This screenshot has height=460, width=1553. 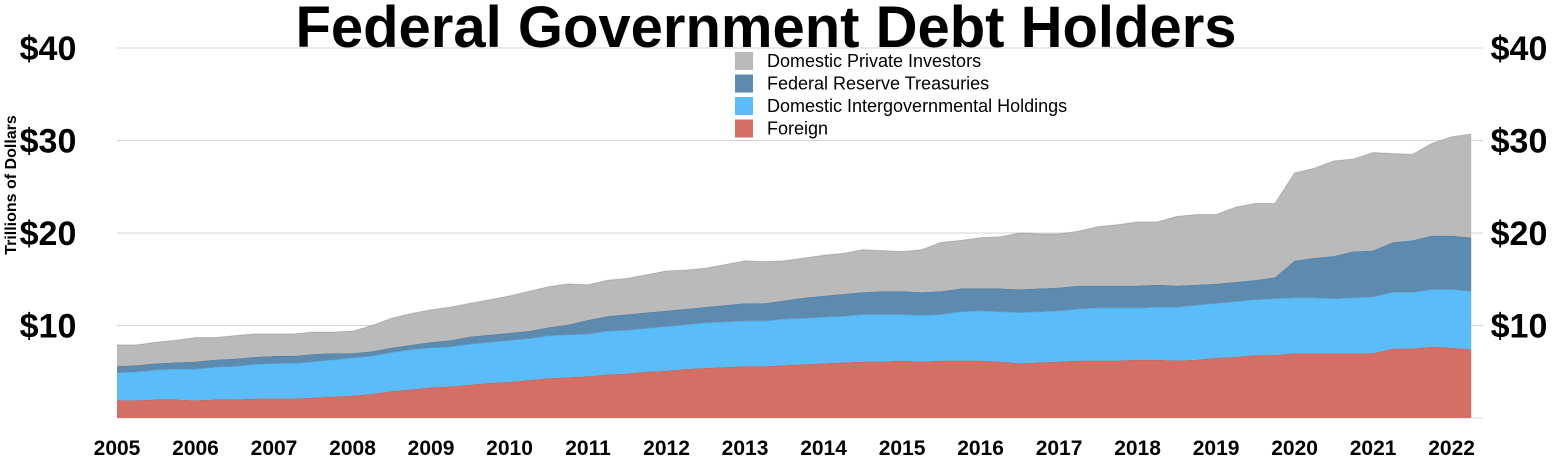 What do you see at coordinates (874, 61) in the screenshot?
I see `legend-label-domestic-private-investors: Domestic Private Investors` at bounding box center [874, 61].